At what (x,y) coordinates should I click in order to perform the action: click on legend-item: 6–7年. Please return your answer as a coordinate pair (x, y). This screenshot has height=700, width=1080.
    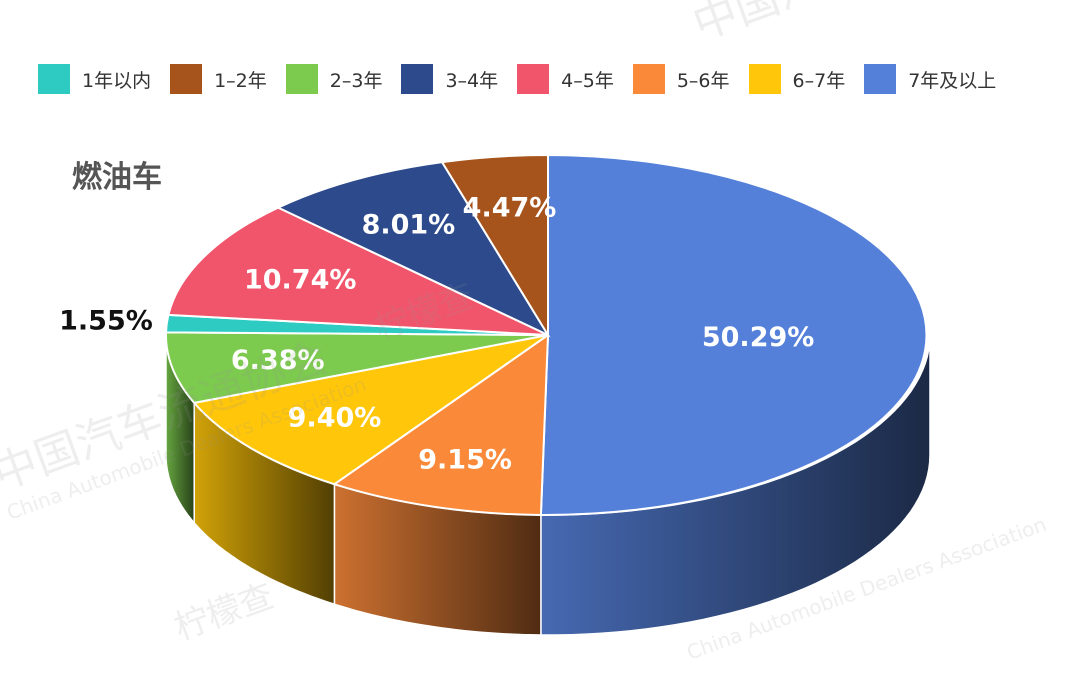
    Looking at the image, I should click on (797, 79).